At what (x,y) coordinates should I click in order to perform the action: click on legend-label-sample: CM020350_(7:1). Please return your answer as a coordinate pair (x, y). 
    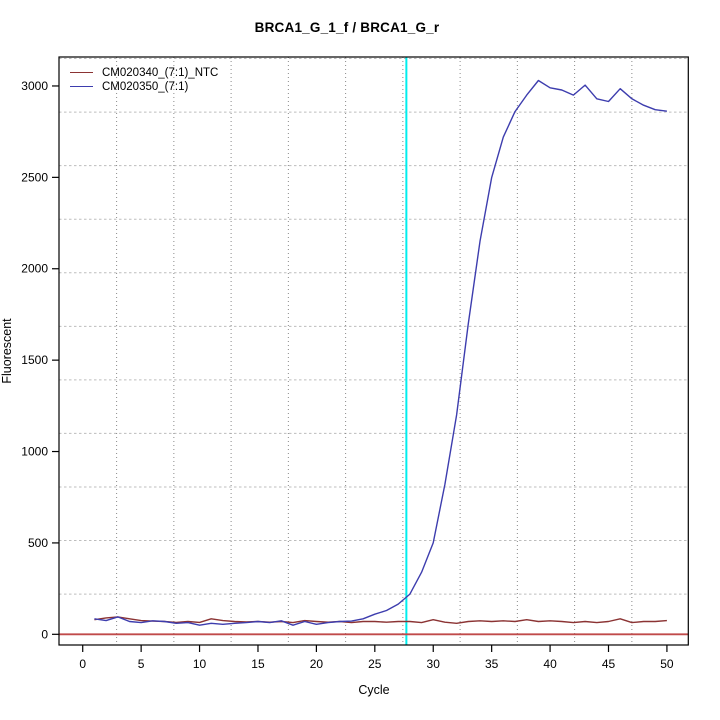
    Looking at the image, I should click on (145, 86).